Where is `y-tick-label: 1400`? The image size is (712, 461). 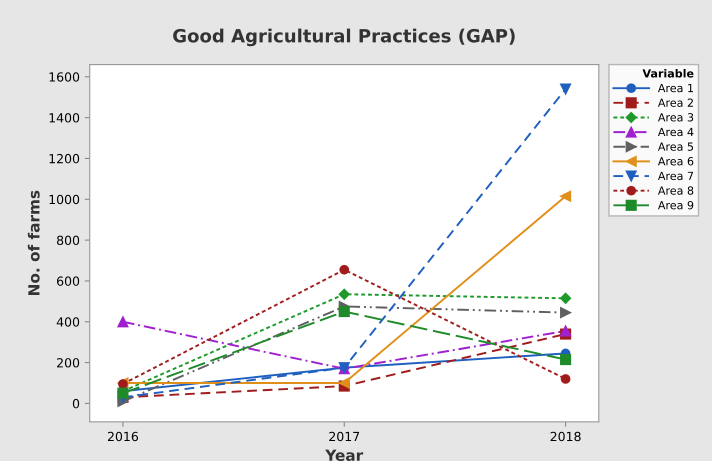
y-tick-label: 1400 is located at coordinates (65, 118).